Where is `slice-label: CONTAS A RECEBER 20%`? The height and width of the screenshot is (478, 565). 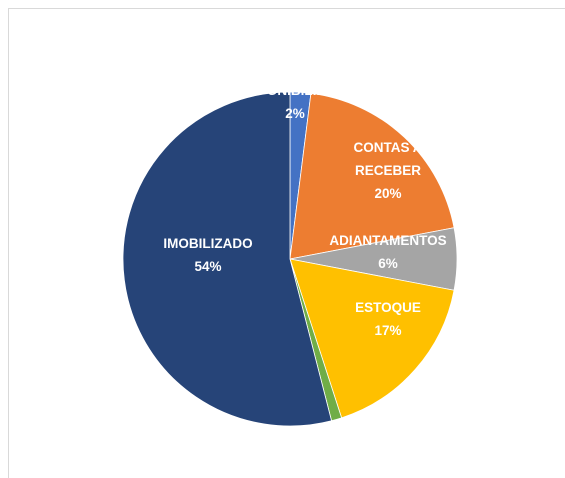
slice-label: CONTAS A RECEBER 20% is located at coordinates (388, 170).